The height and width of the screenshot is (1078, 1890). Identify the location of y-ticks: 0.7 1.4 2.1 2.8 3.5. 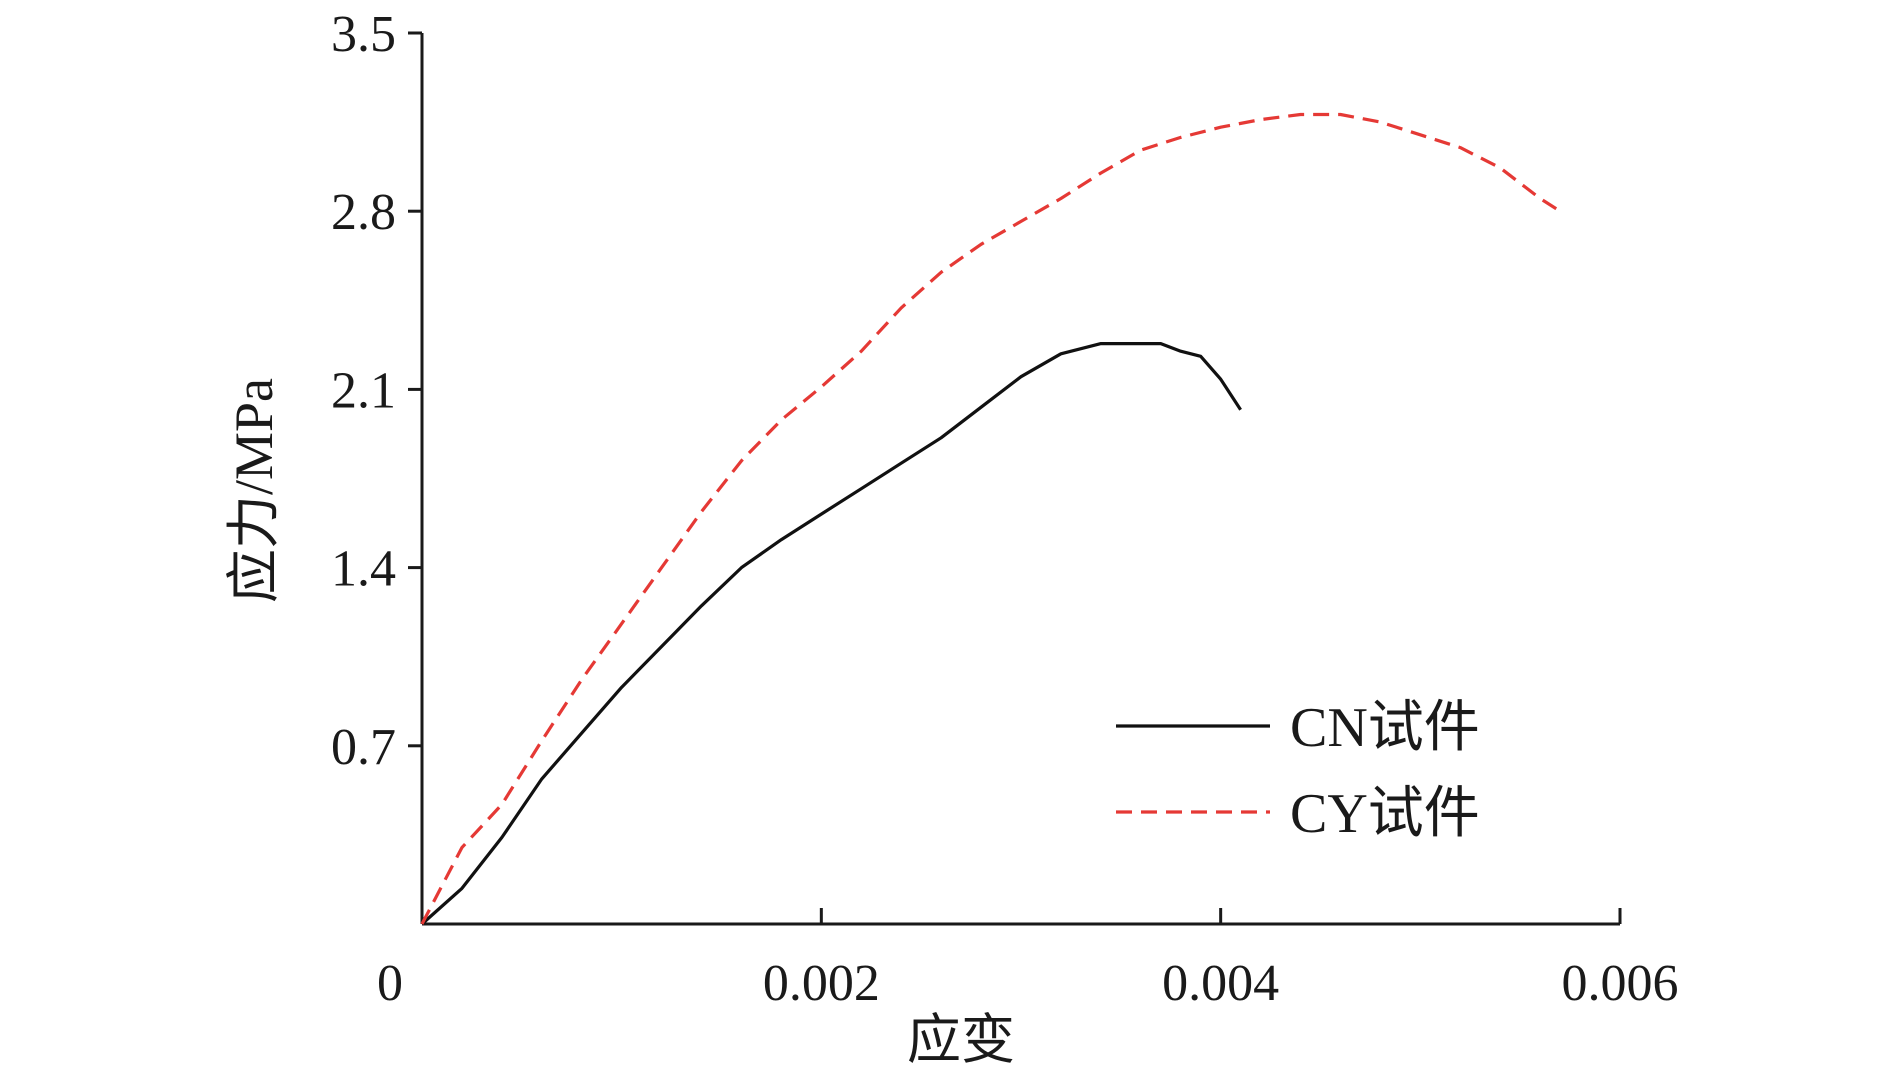
(376, 391).